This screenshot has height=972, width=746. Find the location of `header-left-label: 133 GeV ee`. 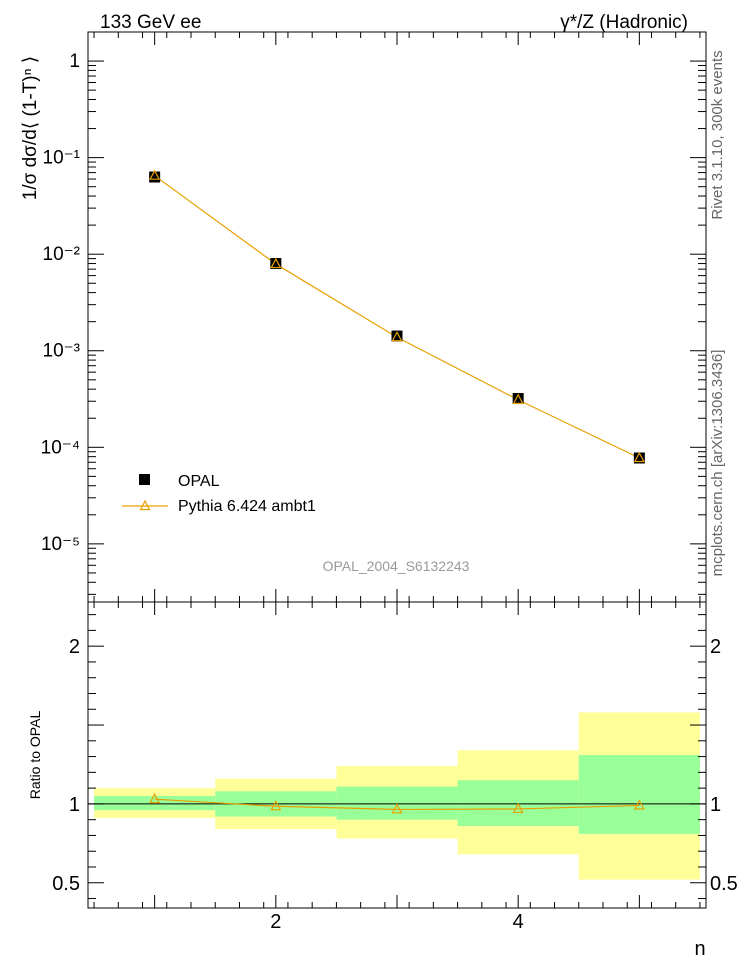

header-left-label: 133 GeV ee is located at coordinates (150, 22).